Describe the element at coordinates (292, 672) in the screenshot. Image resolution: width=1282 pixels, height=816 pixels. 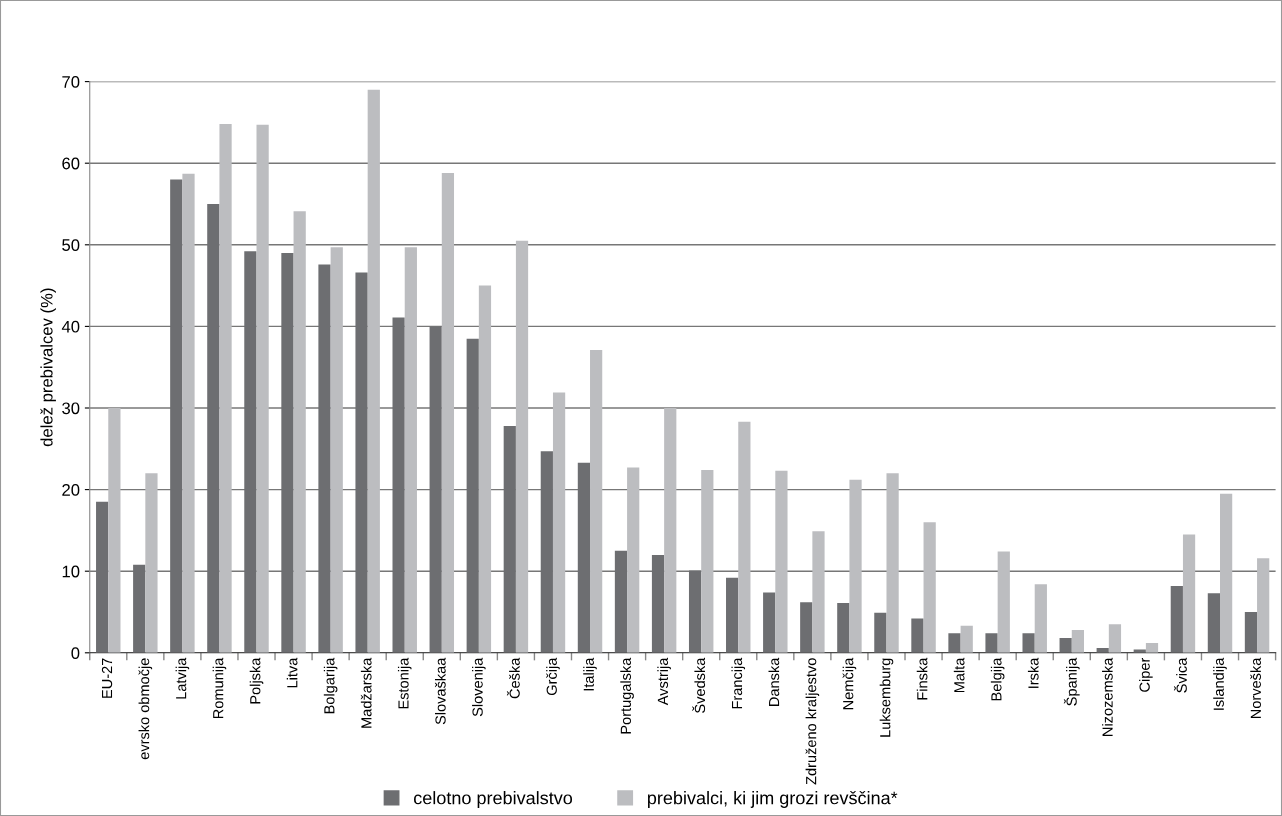
I see `x-tick-label: Litva` at that location.